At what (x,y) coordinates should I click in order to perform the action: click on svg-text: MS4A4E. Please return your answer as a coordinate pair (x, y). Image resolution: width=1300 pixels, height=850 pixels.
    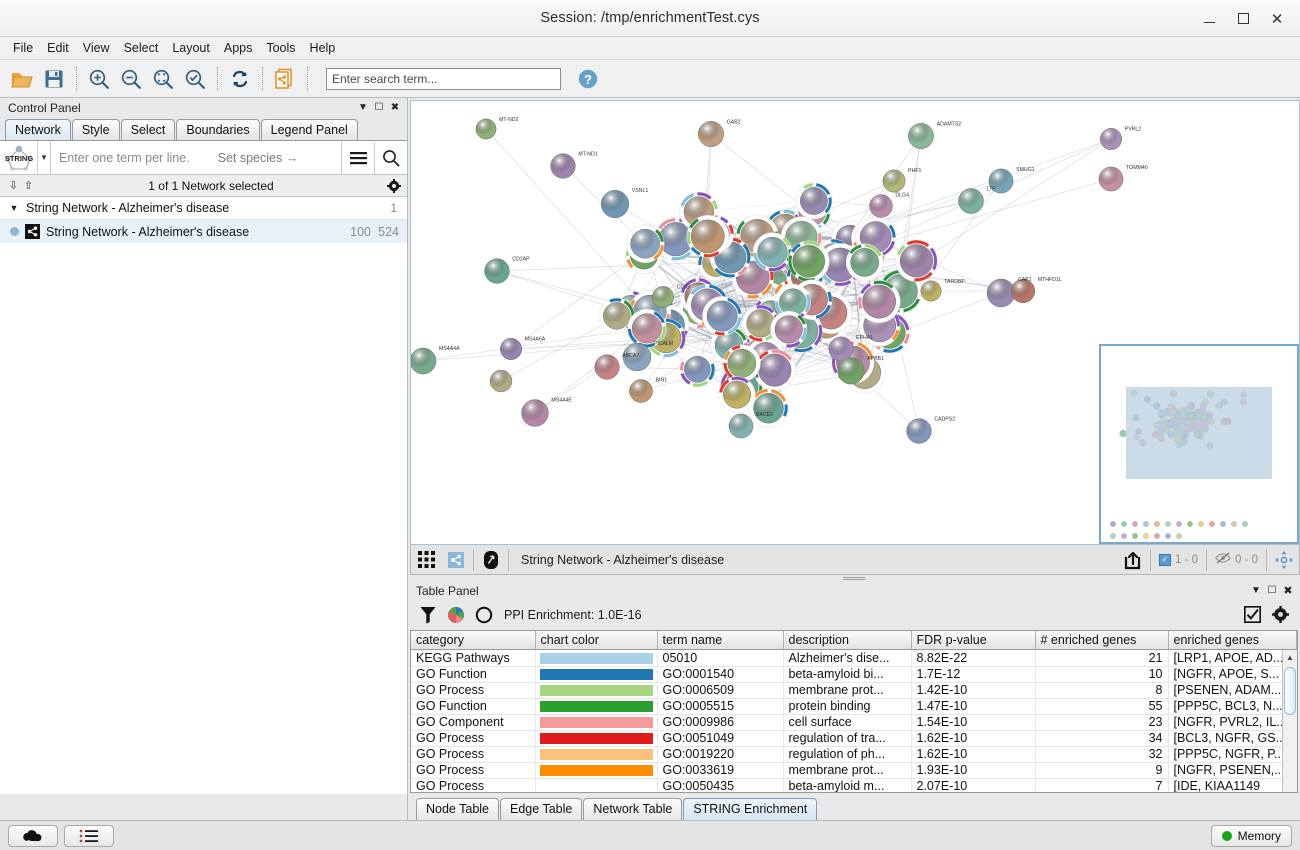
    Looking at the image, I should click on (561, 401).